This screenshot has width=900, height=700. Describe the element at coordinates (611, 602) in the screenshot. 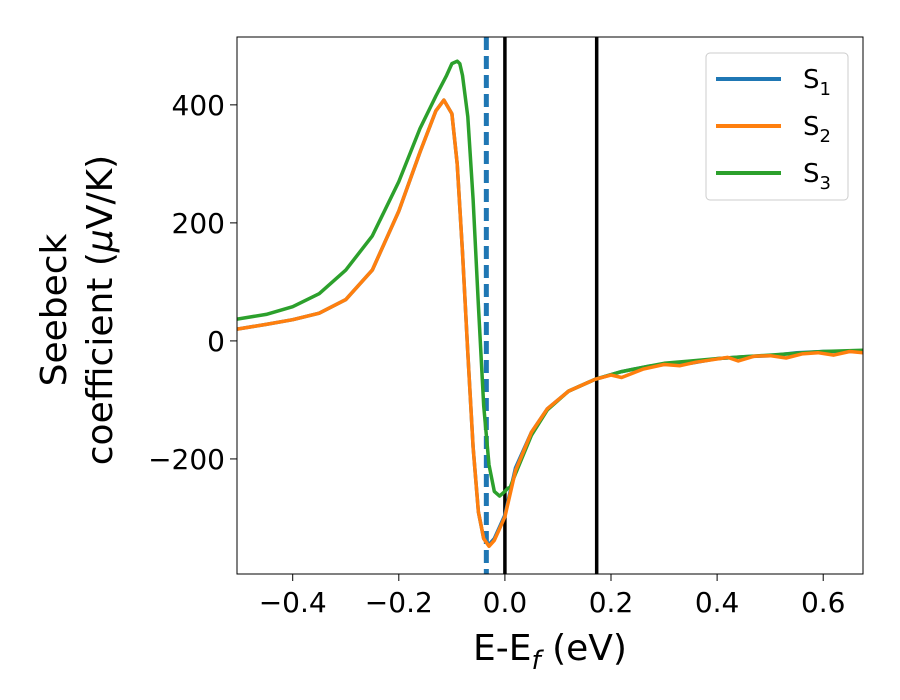

I see `x-tick-label: 0.2` at that location.